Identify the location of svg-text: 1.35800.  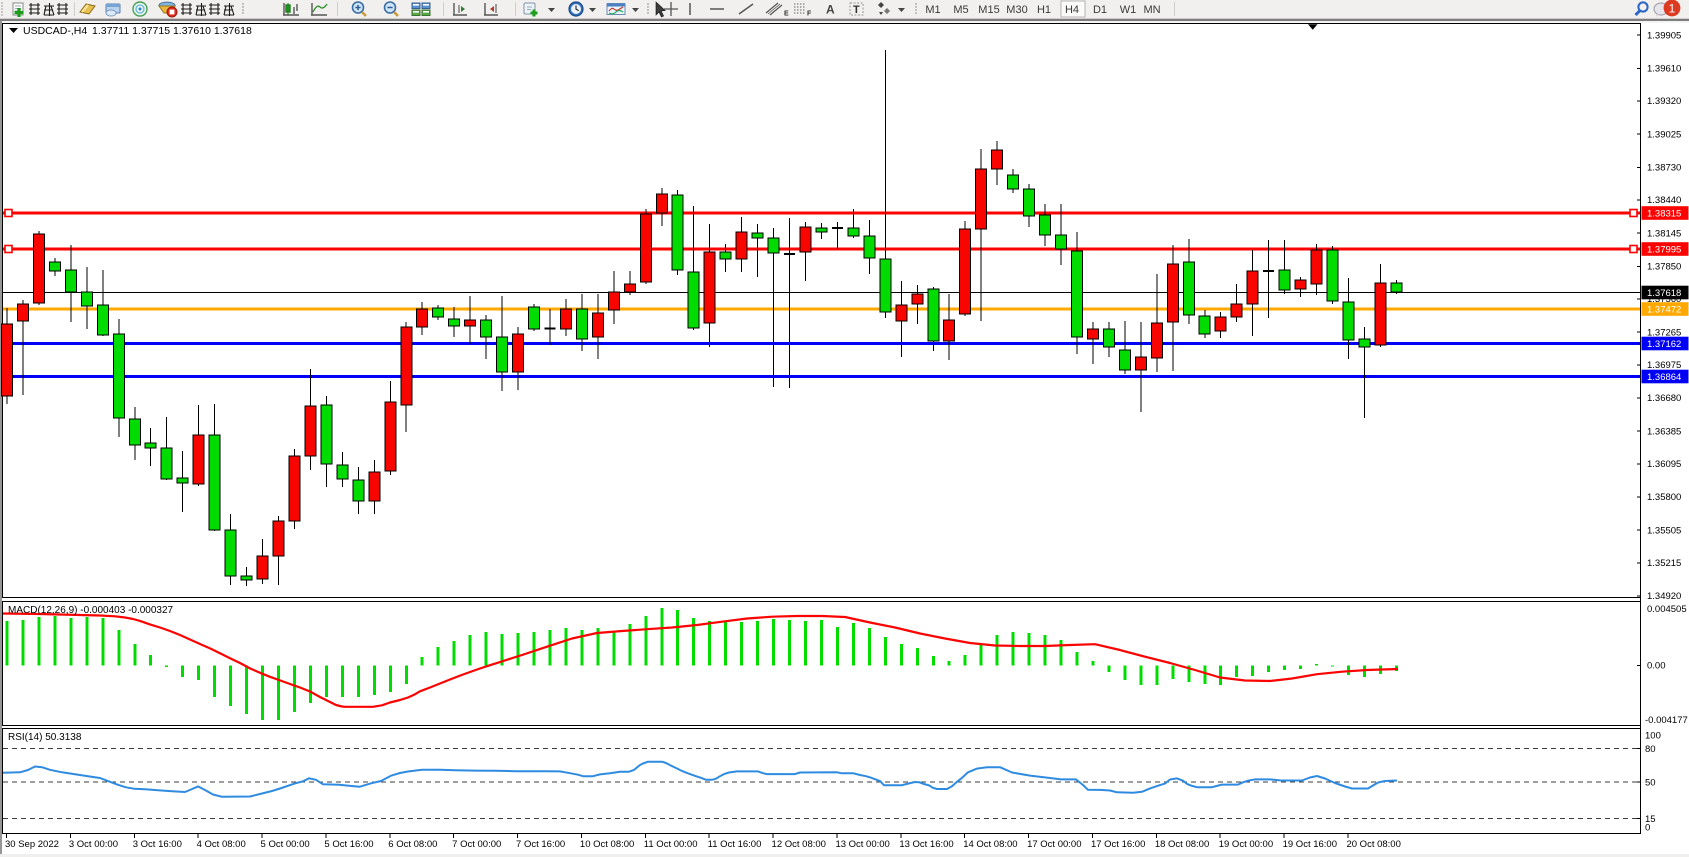
(1664, 497).